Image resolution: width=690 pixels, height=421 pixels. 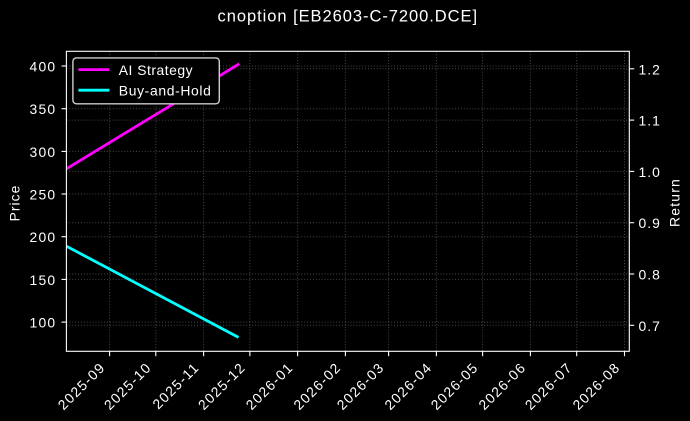 I want to click on svg-text: 0.9, so click(x=650, y=223).